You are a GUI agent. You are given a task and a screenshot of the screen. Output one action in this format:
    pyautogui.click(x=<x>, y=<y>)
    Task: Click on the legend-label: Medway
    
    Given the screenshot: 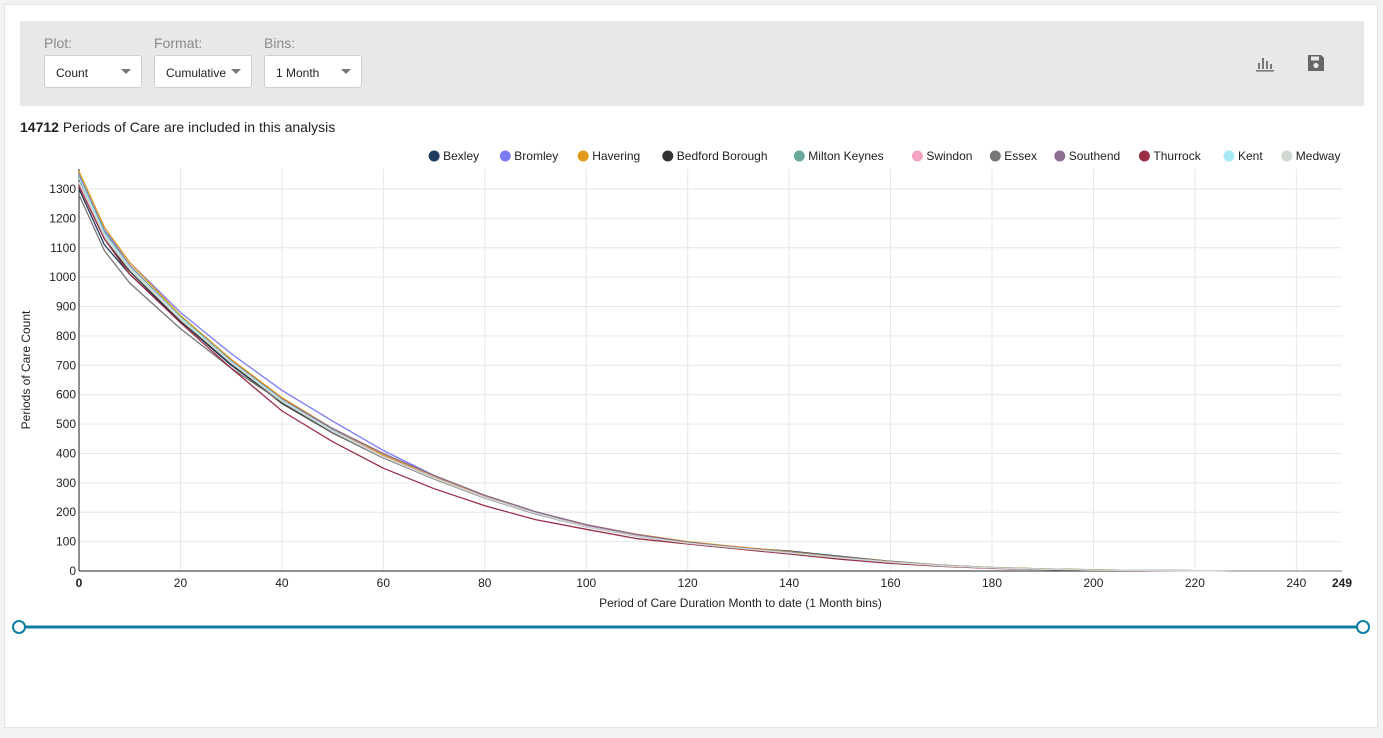 What is the action you would take?
    pyautogui.click(x=1318, y=156)
    